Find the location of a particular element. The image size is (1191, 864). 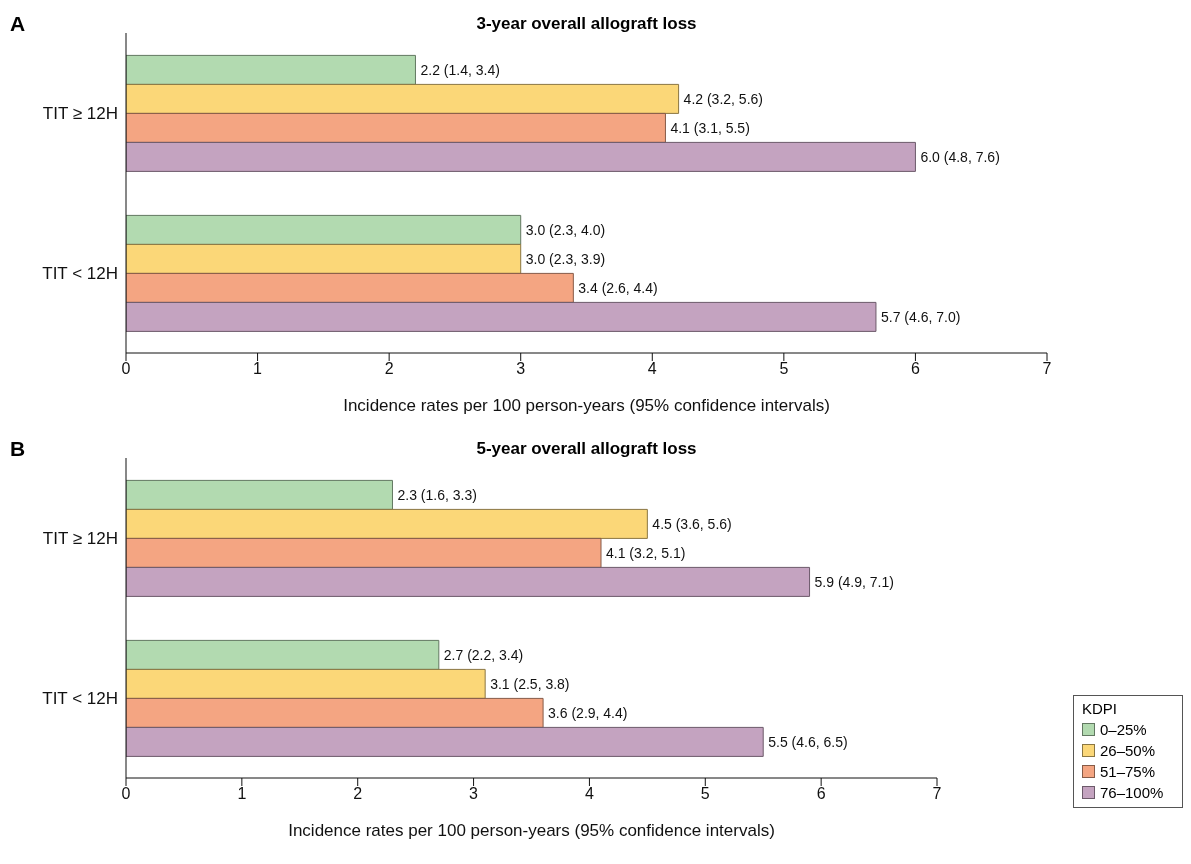

data-label: 3.0 (2.3, 4.0) is located at coordinates (565, 229).